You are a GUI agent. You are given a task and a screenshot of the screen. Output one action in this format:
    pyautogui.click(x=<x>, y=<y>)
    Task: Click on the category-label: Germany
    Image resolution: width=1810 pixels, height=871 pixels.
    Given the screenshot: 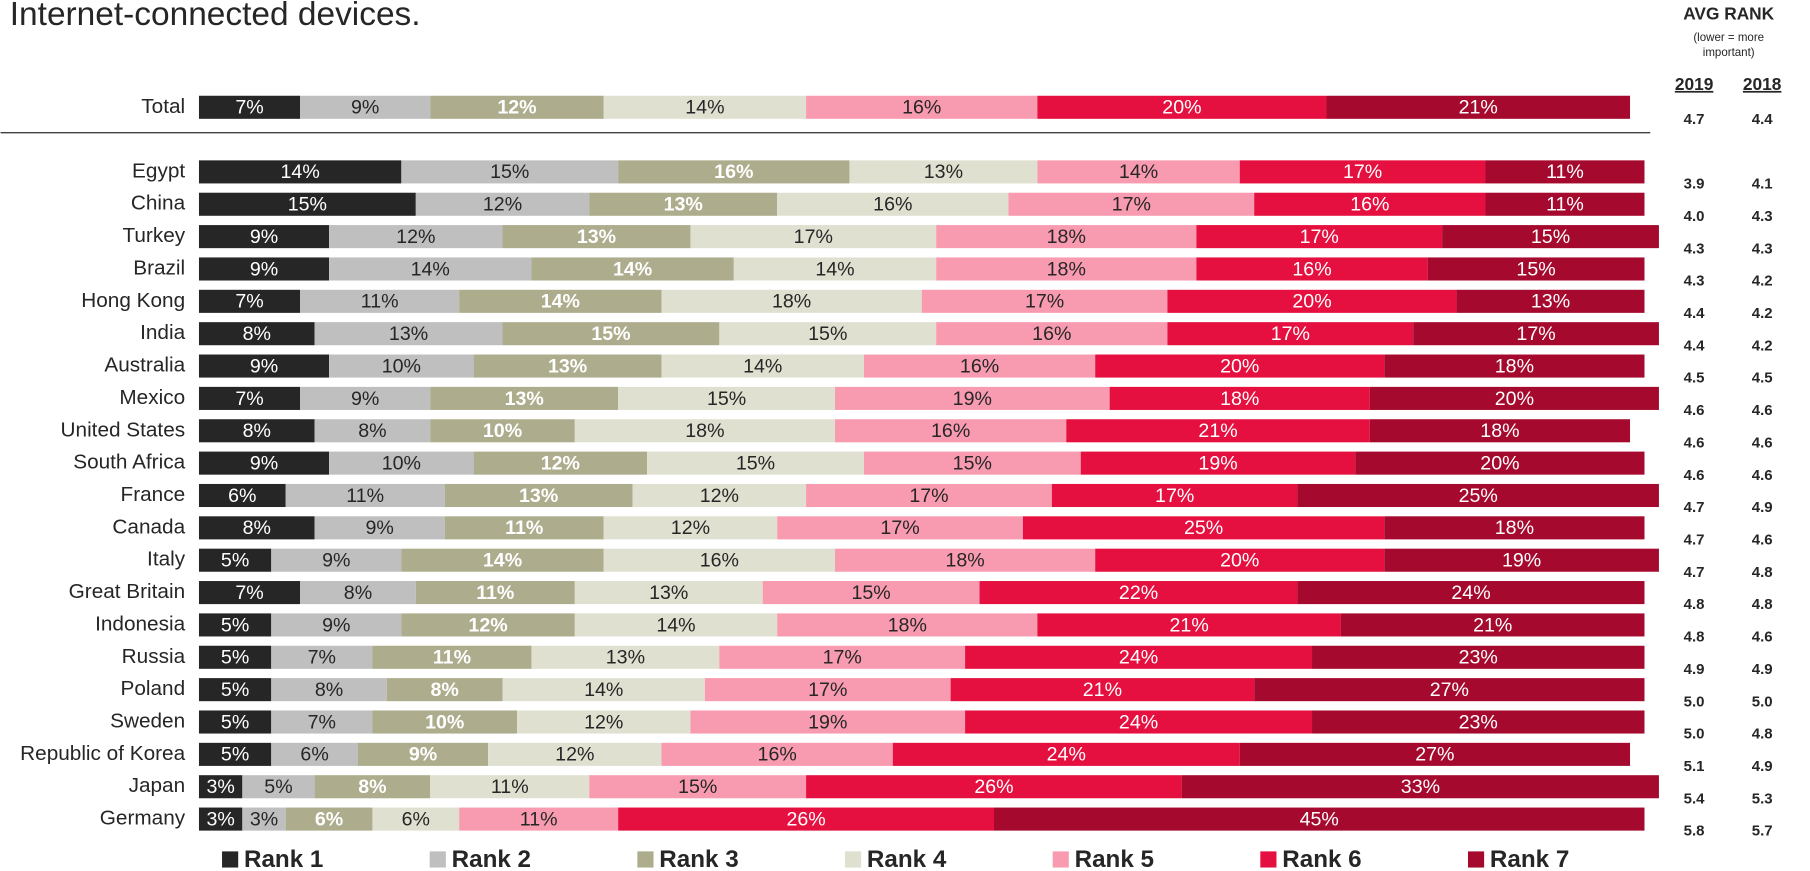 What is the action you would take?
    pyautogui.click(x=143, y=818)
    